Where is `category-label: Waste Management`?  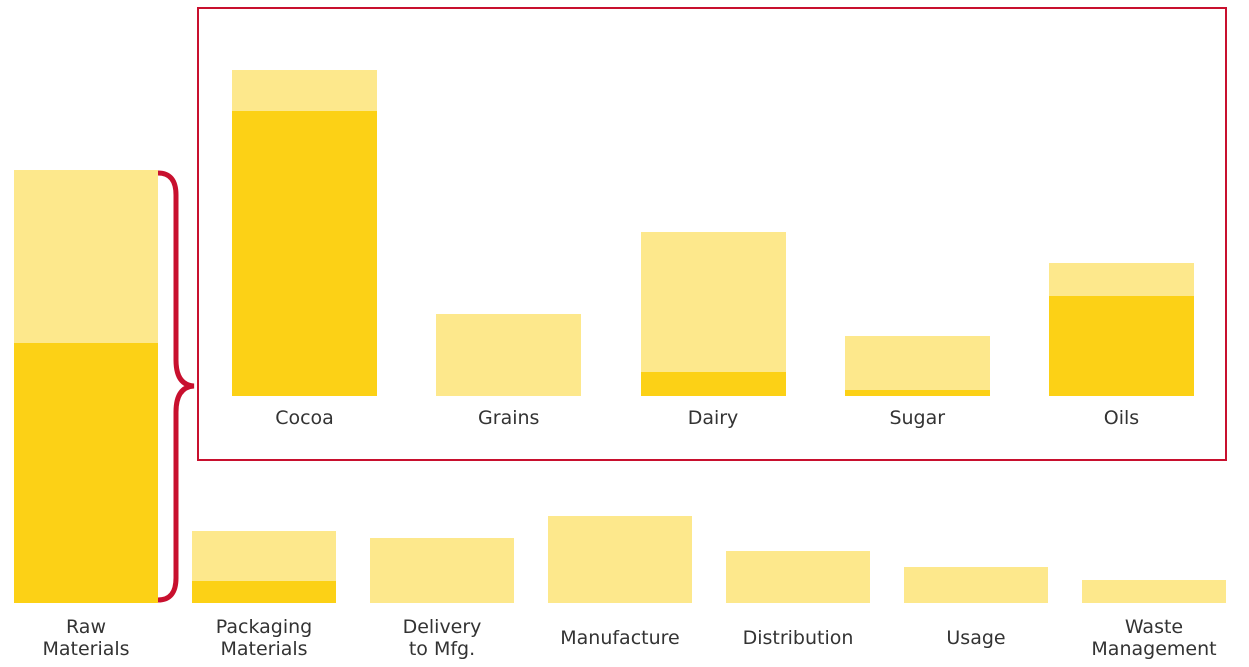
category-label: Waste Management is located at coordinates (1154, 638).